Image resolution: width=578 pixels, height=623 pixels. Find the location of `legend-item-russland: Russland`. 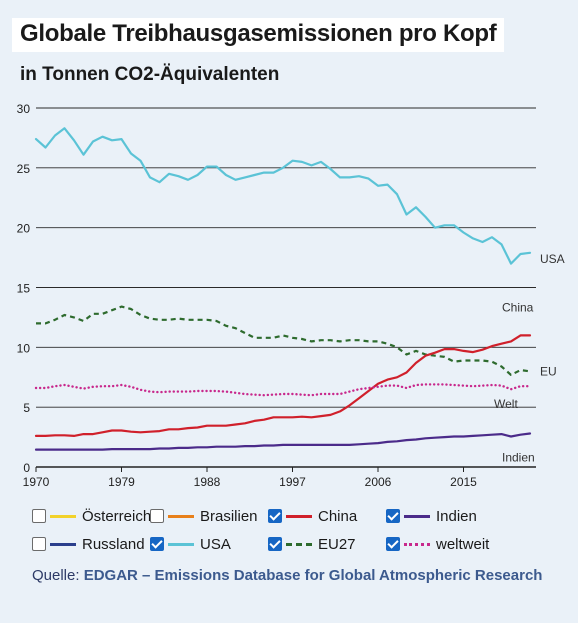

legend-item-russland: Russland is located at coordinates (91, 544).